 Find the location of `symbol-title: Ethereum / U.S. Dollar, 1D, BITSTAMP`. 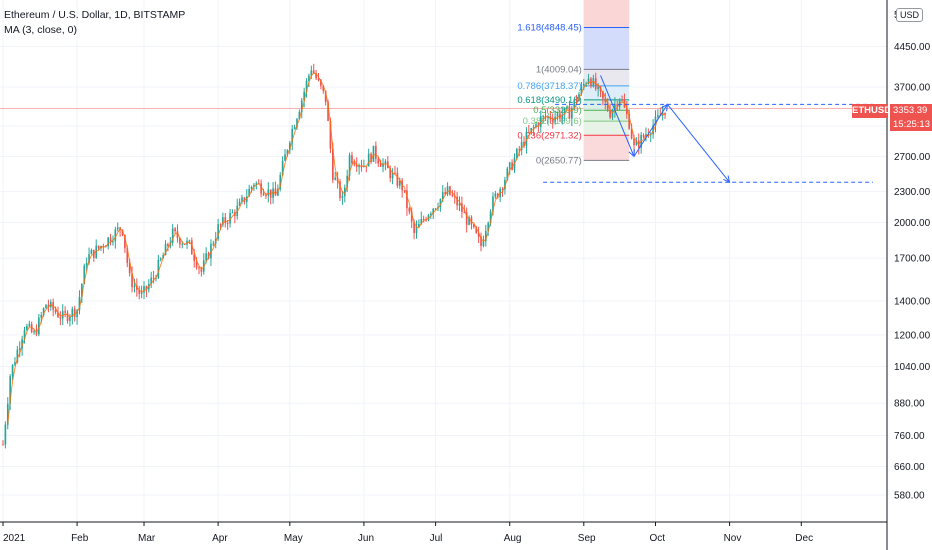

symbol-title: Ethereum / U.S. Dollar, 1D, BITSTAMP is located at coordinates (95, 15).